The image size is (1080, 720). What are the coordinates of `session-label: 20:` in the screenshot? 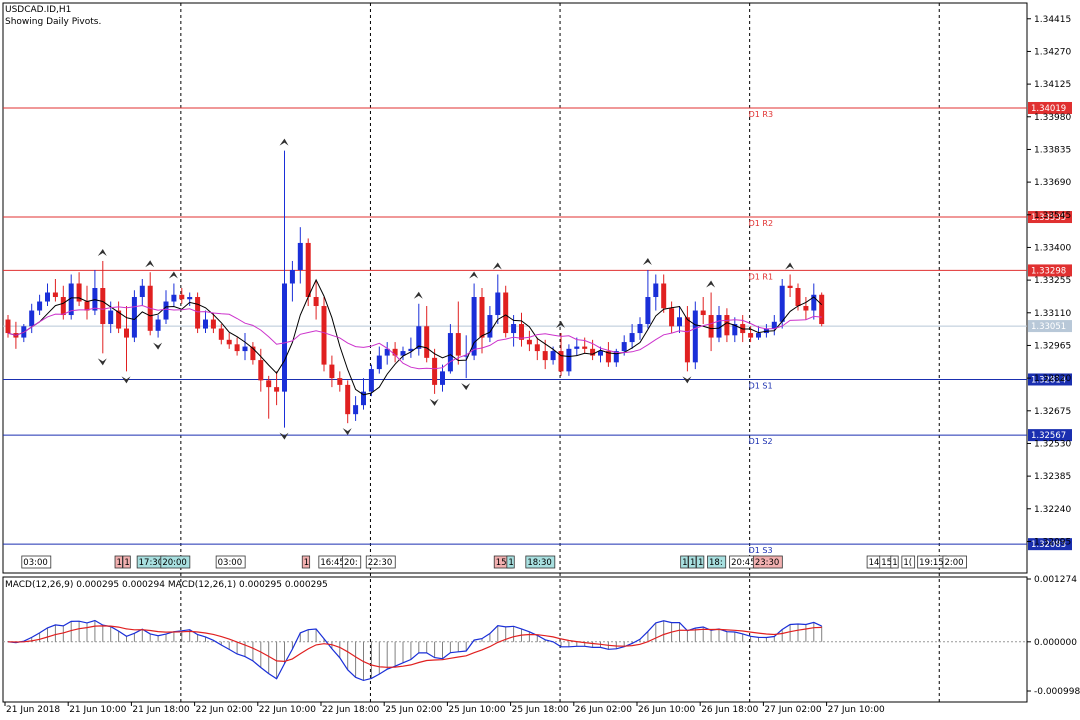 It's located at (351, 563).